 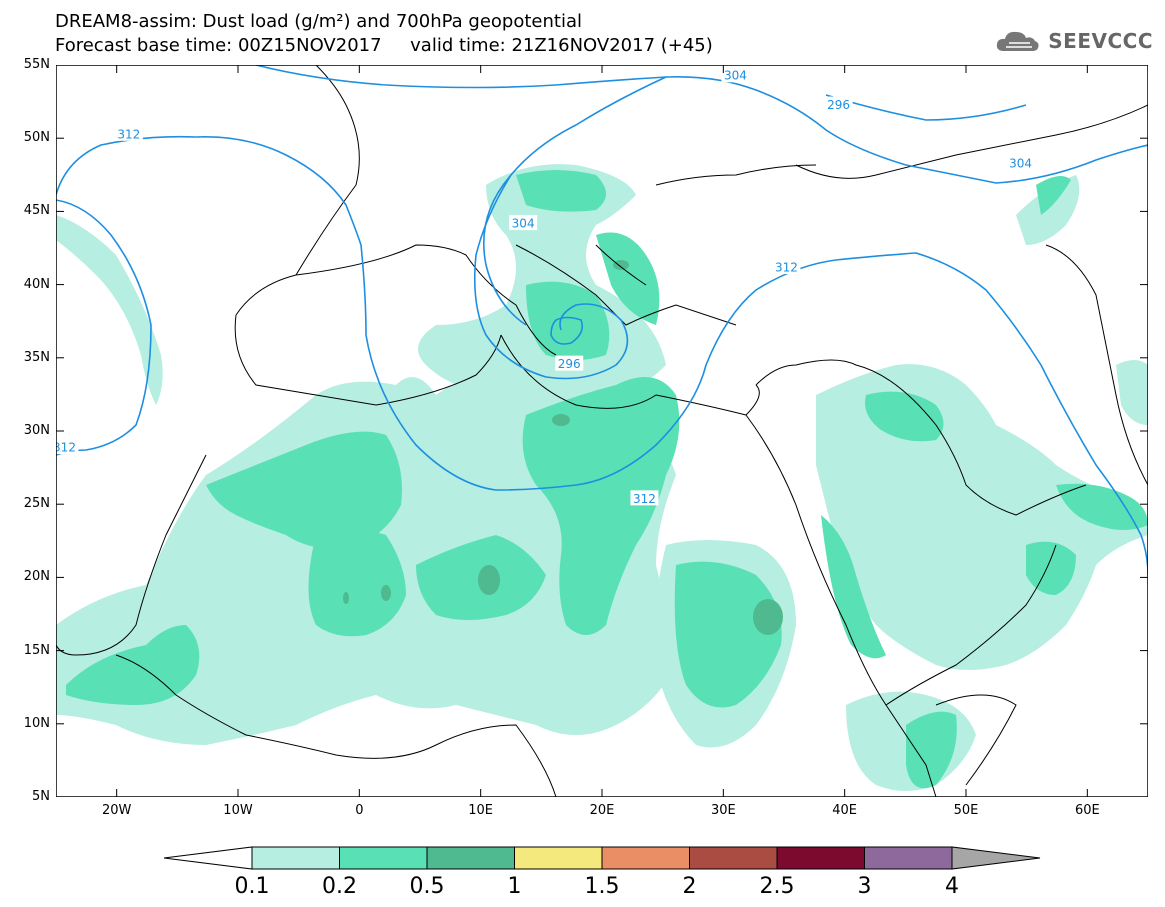 I want to click on lat-label: 45N, so click(x=36, y=211).